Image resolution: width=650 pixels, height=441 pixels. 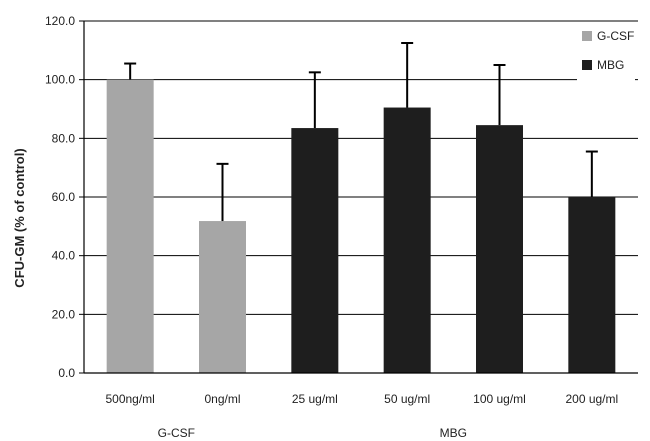 I want to click on category-label: 50 ug/ml, so click(x=407, y=399).